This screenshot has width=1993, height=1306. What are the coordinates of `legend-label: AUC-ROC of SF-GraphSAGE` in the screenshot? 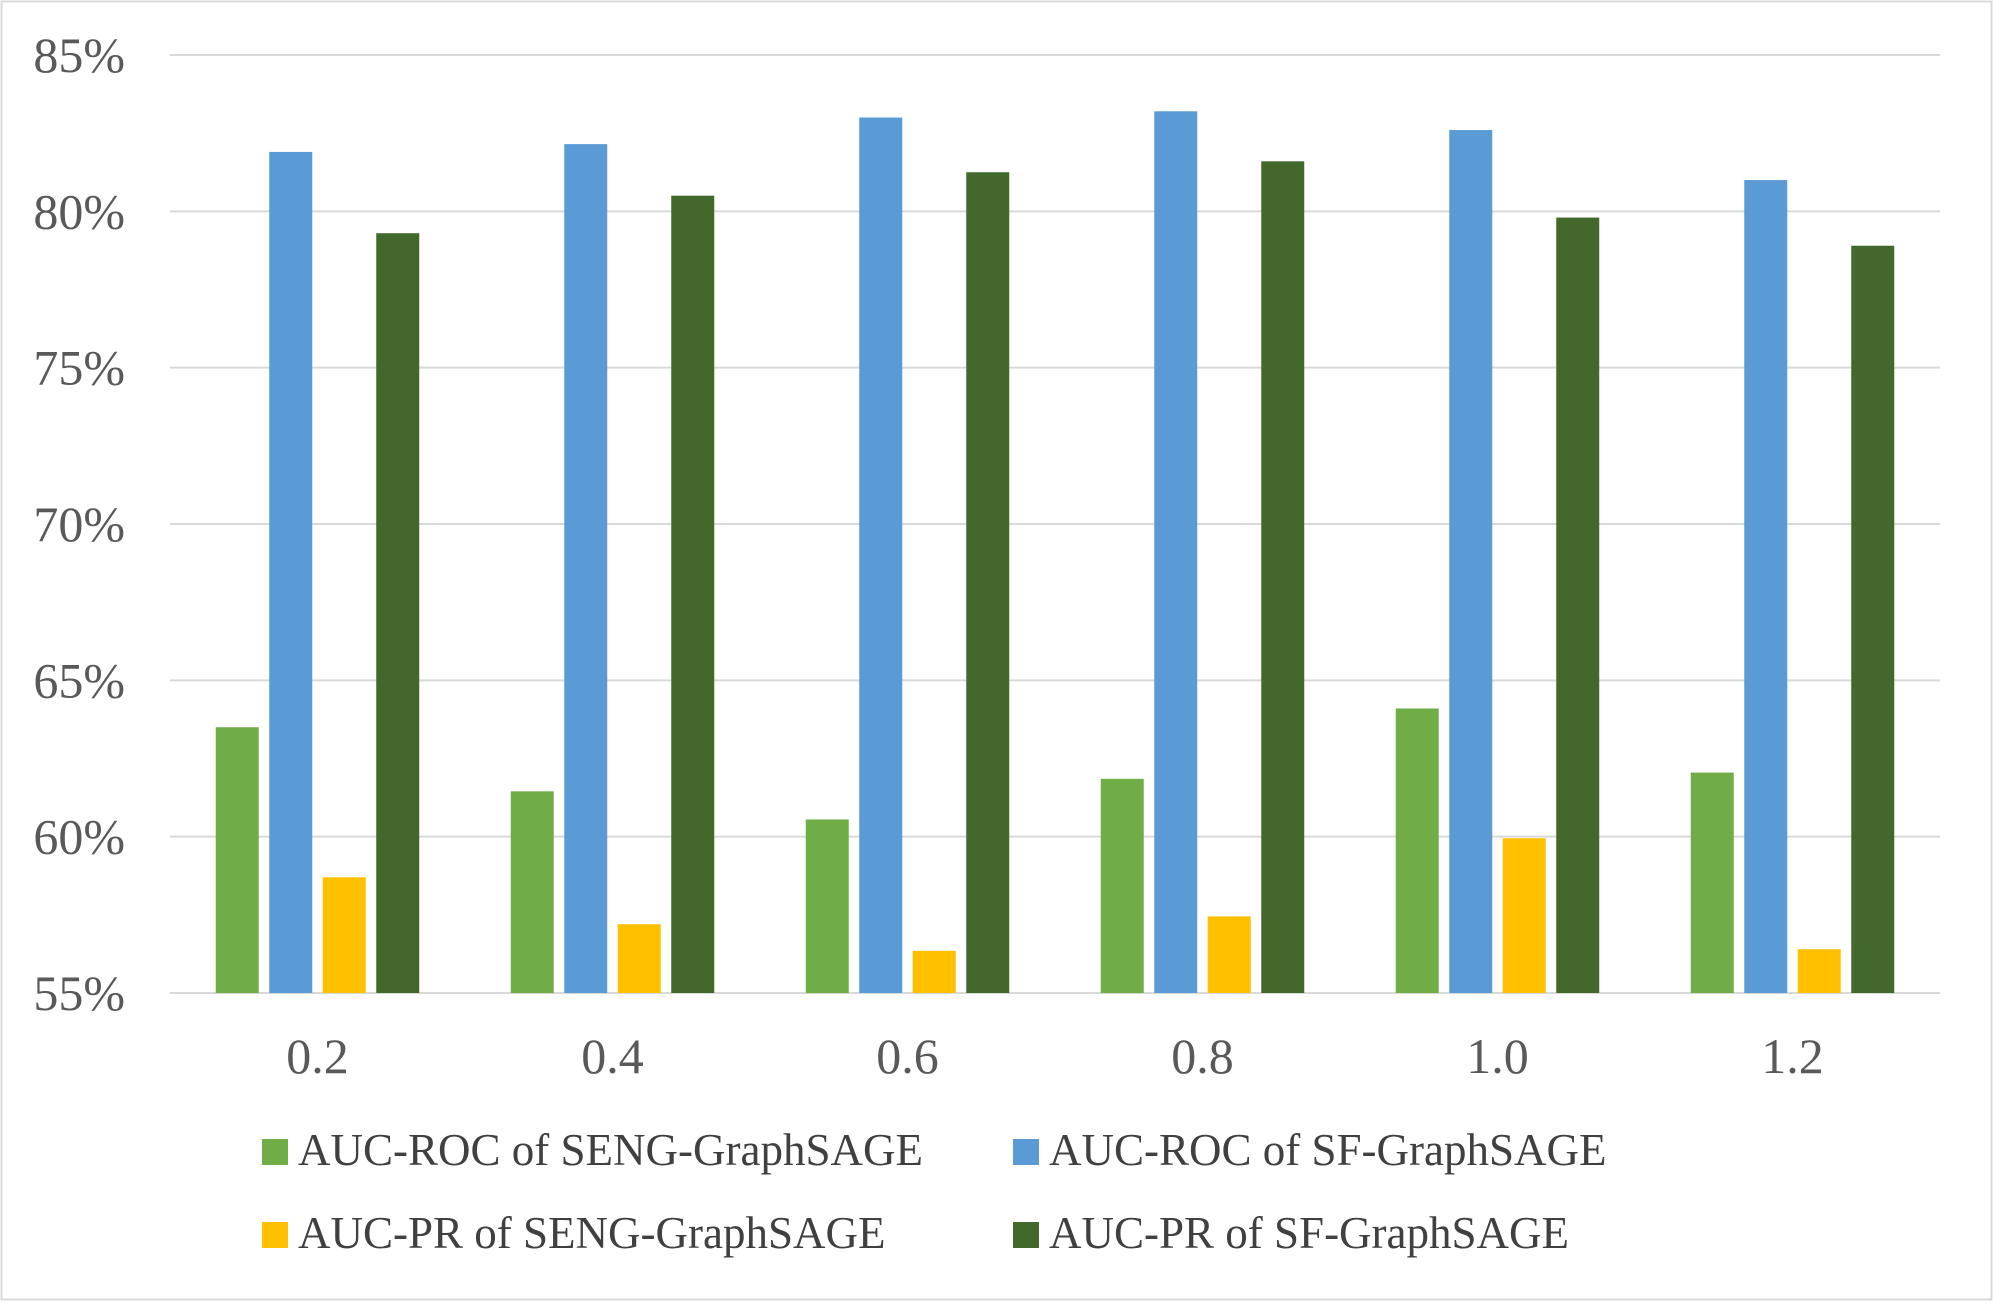 It's located at (1328, 1150).